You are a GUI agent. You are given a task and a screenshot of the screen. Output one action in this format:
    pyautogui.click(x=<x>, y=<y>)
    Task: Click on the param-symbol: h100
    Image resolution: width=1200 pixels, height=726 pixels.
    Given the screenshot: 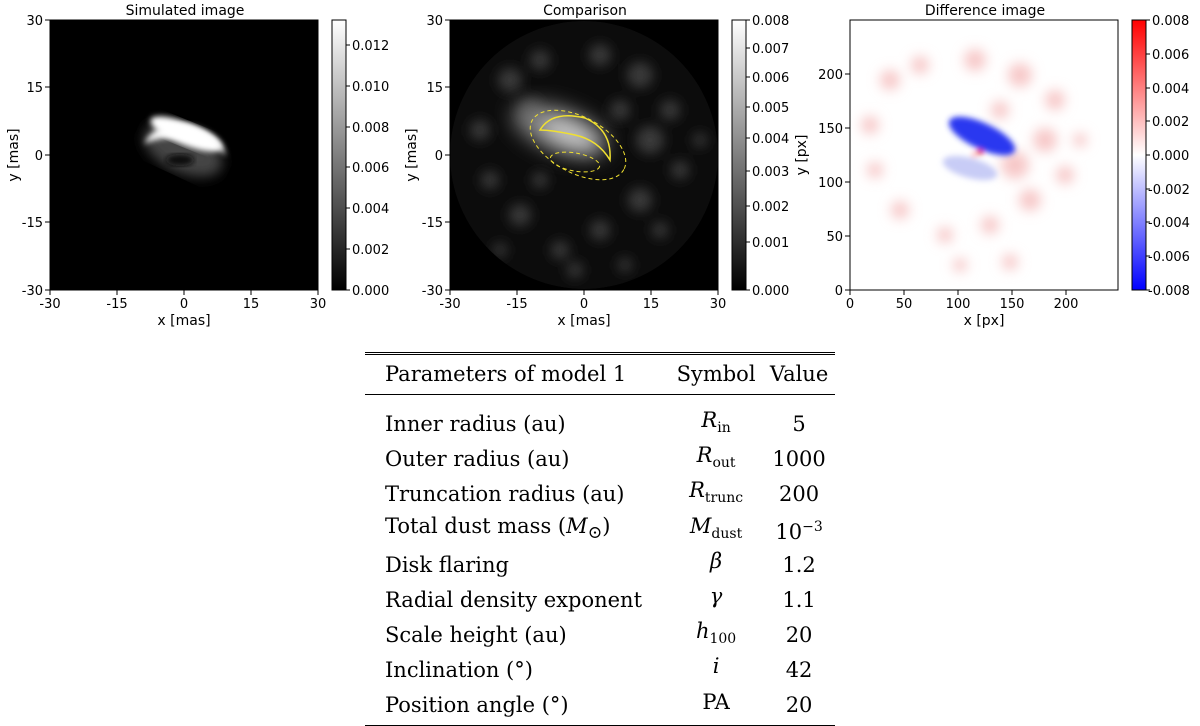 What is the action you would take?
    pyautogui.click(x=716, y=633)
    